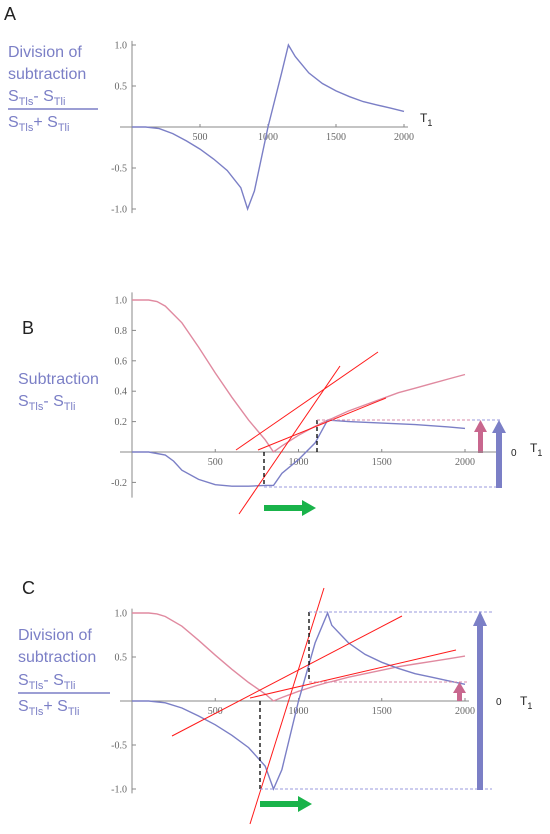 This screenshot has height=834, width=550. I want to click on panel-c-green-arrow-shaft, so click(280, 804).